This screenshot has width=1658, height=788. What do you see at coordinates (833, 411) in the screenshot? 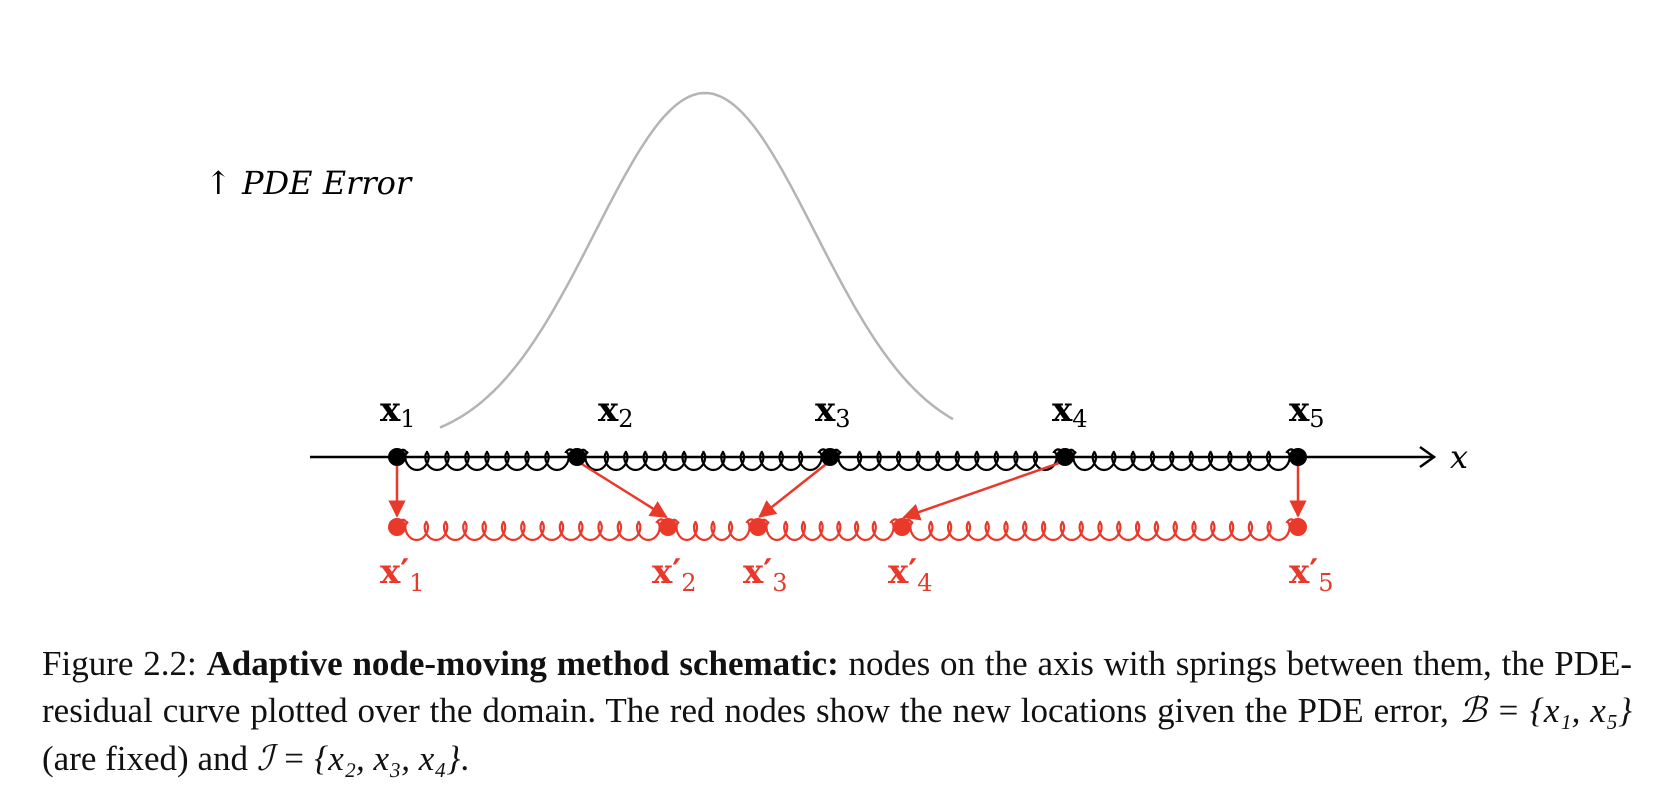
I see `node-label-3: x3` at bounding box center [833, 411].